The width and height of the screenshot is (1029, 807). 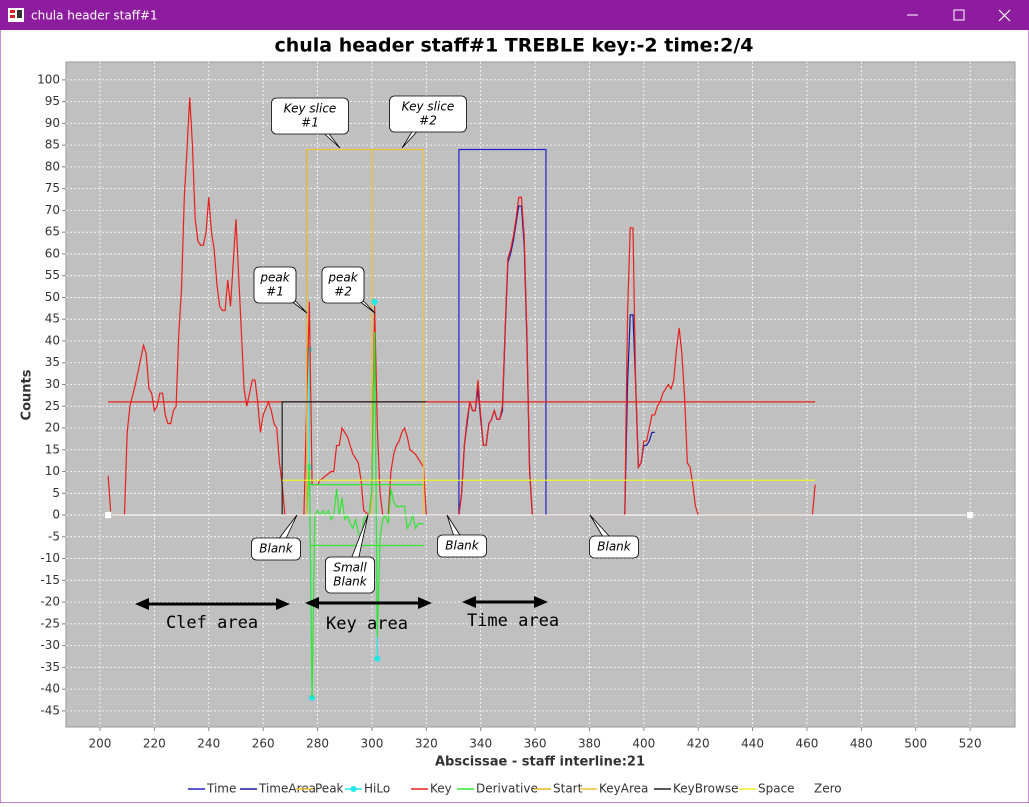 I want to click on y-axis-label: Counts, so click(x=27, y=394).